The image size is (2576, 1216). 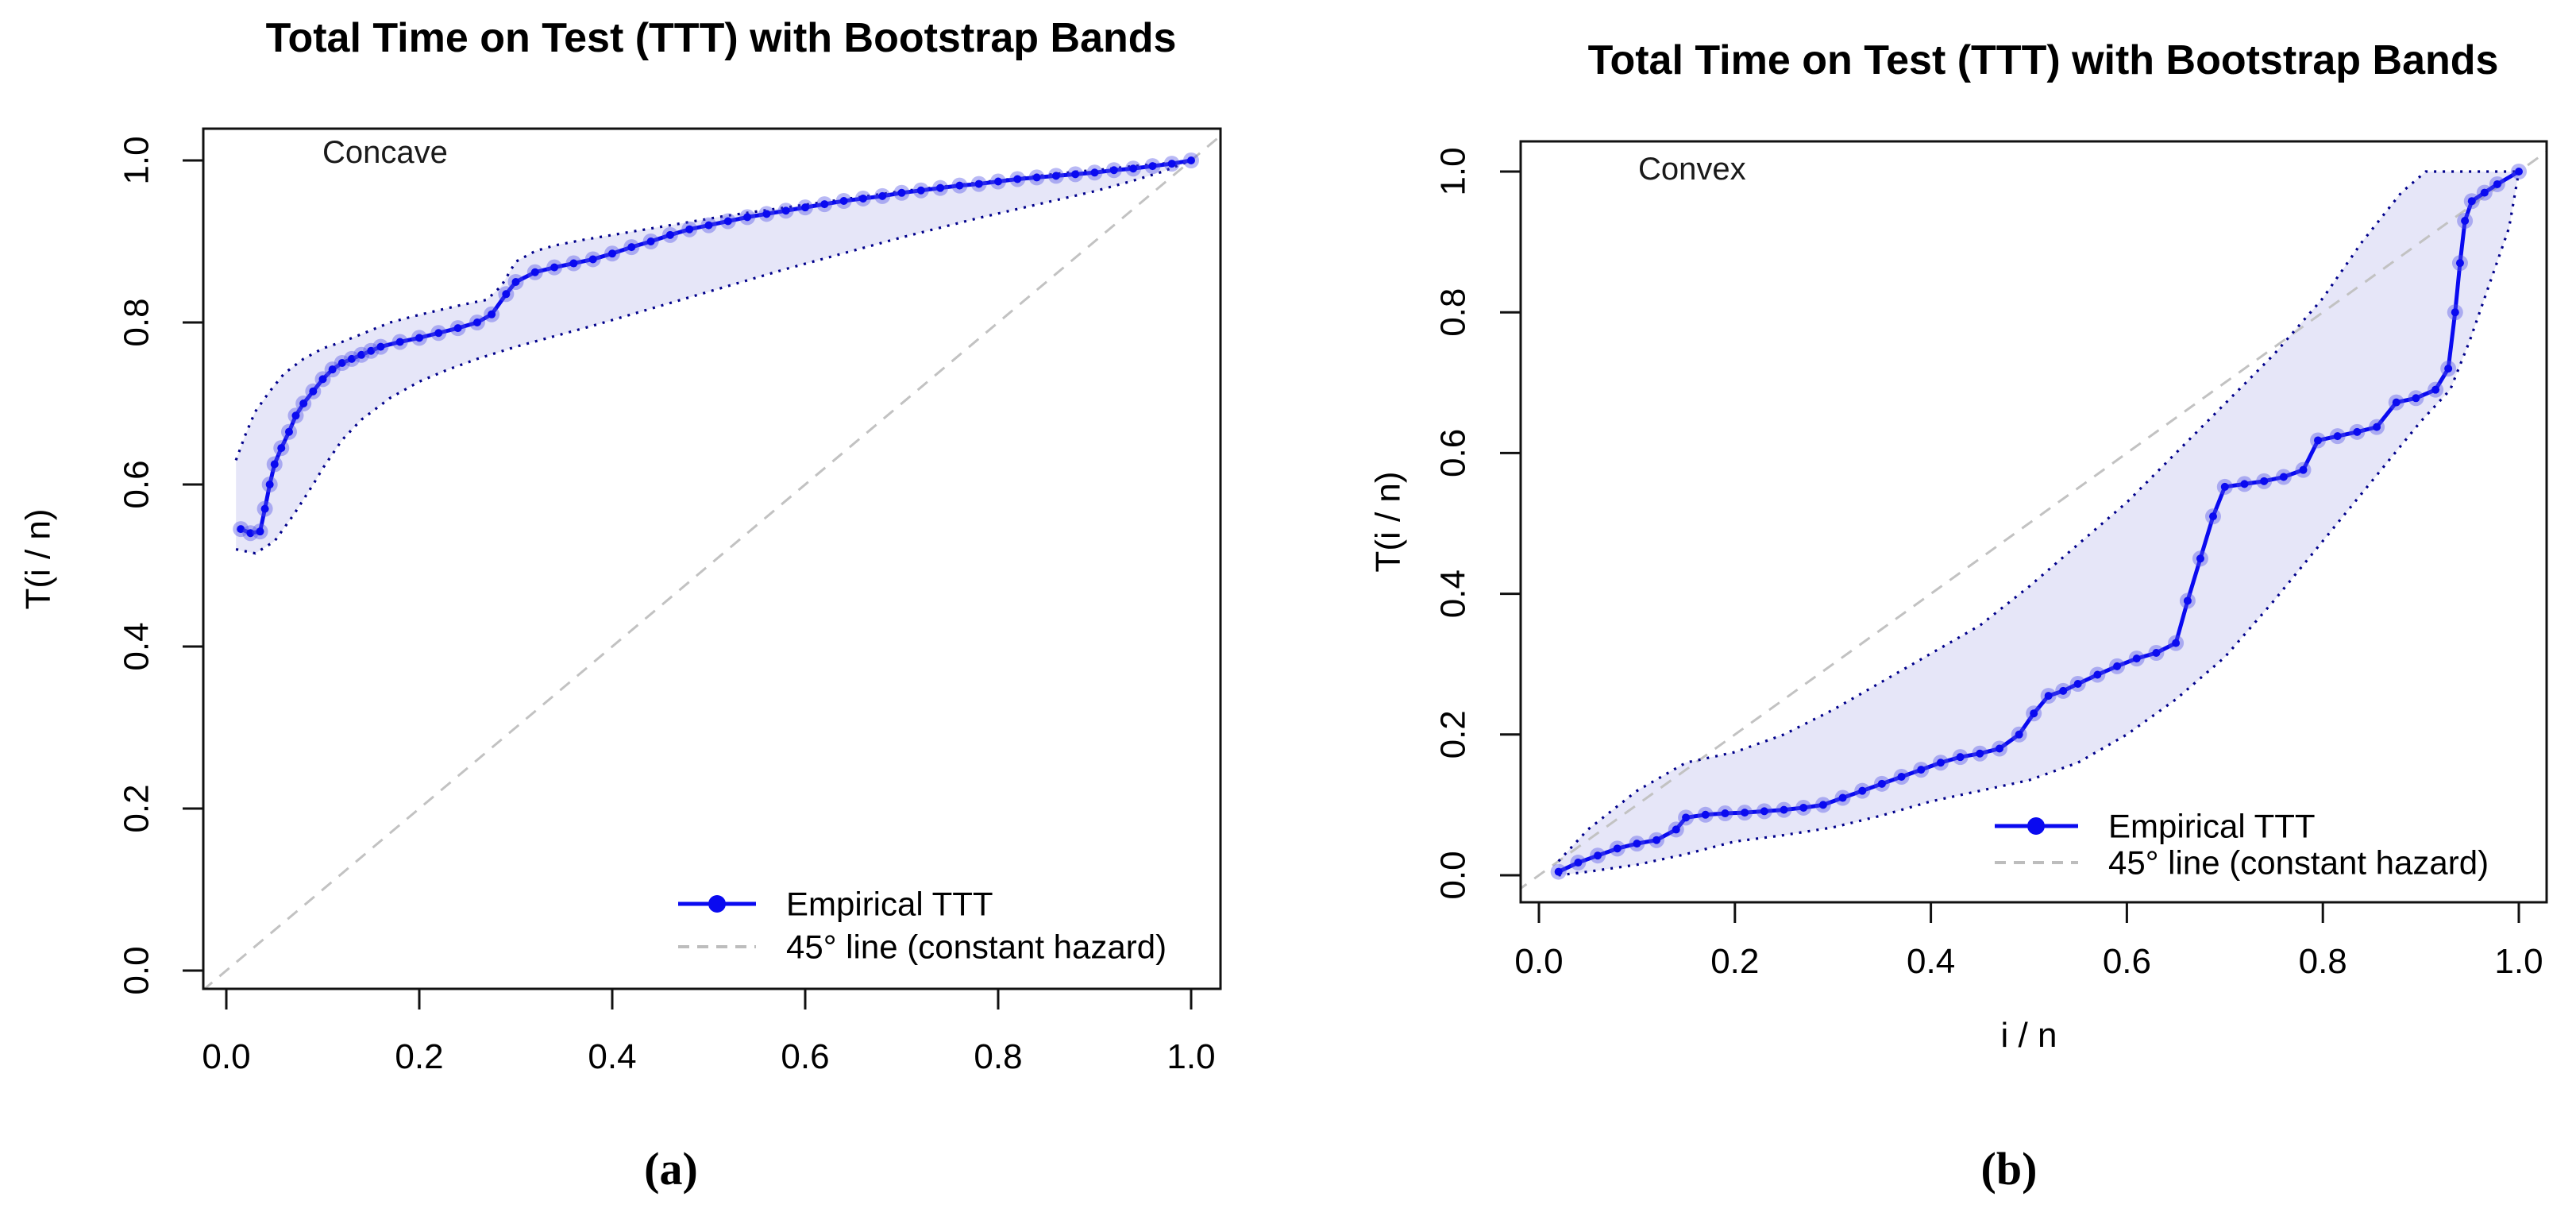 What do you see at coordinates (1453, 171) in the screenshot?
I see `y-tick-label: 1.0` at bounding box center [1453, 171].